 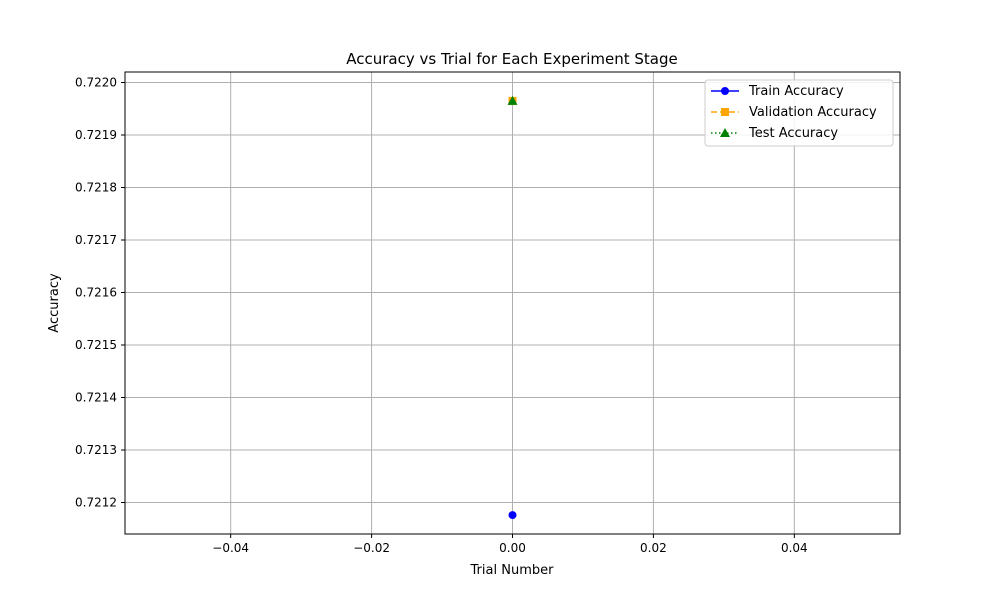 I want to click on y-tick-label: 0.7215, so click(x=96, y=345).